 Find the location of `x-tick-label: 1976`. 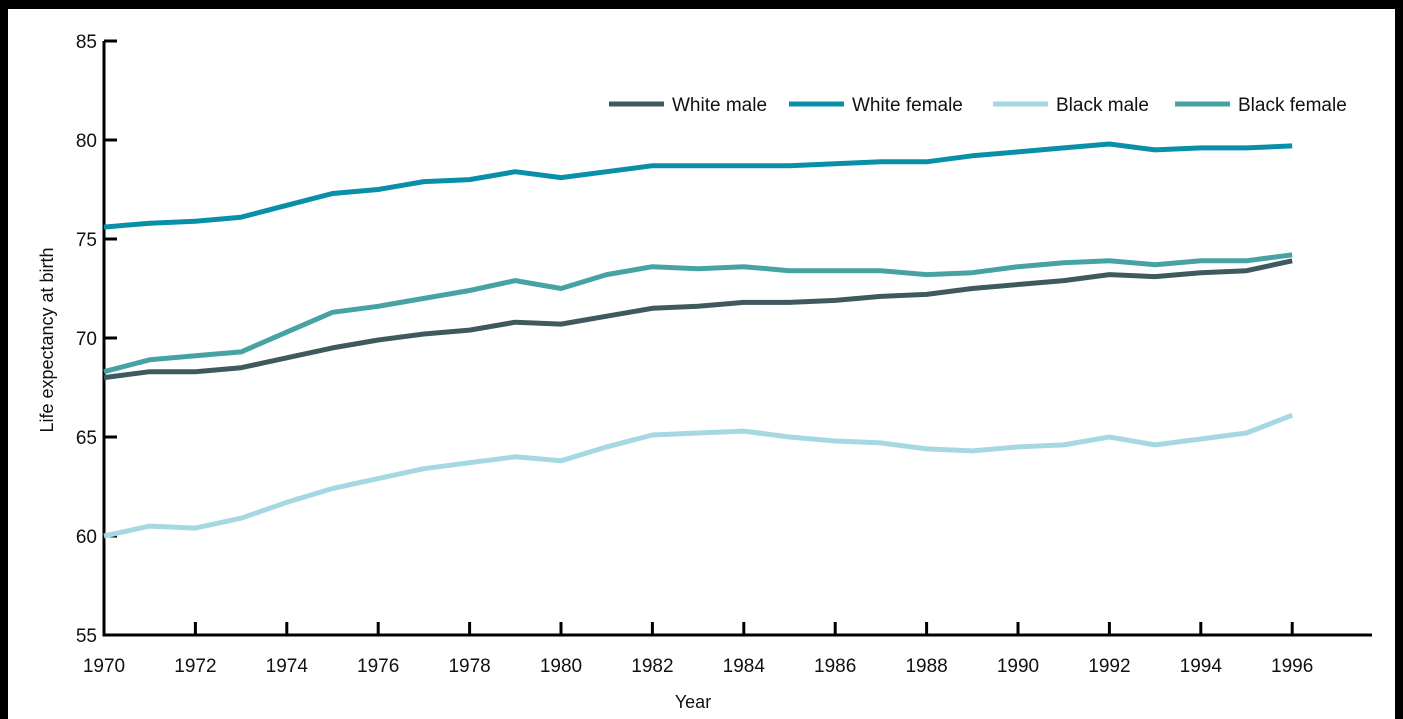

x-tick-label: 1976 is located at coordinates (378, 666).